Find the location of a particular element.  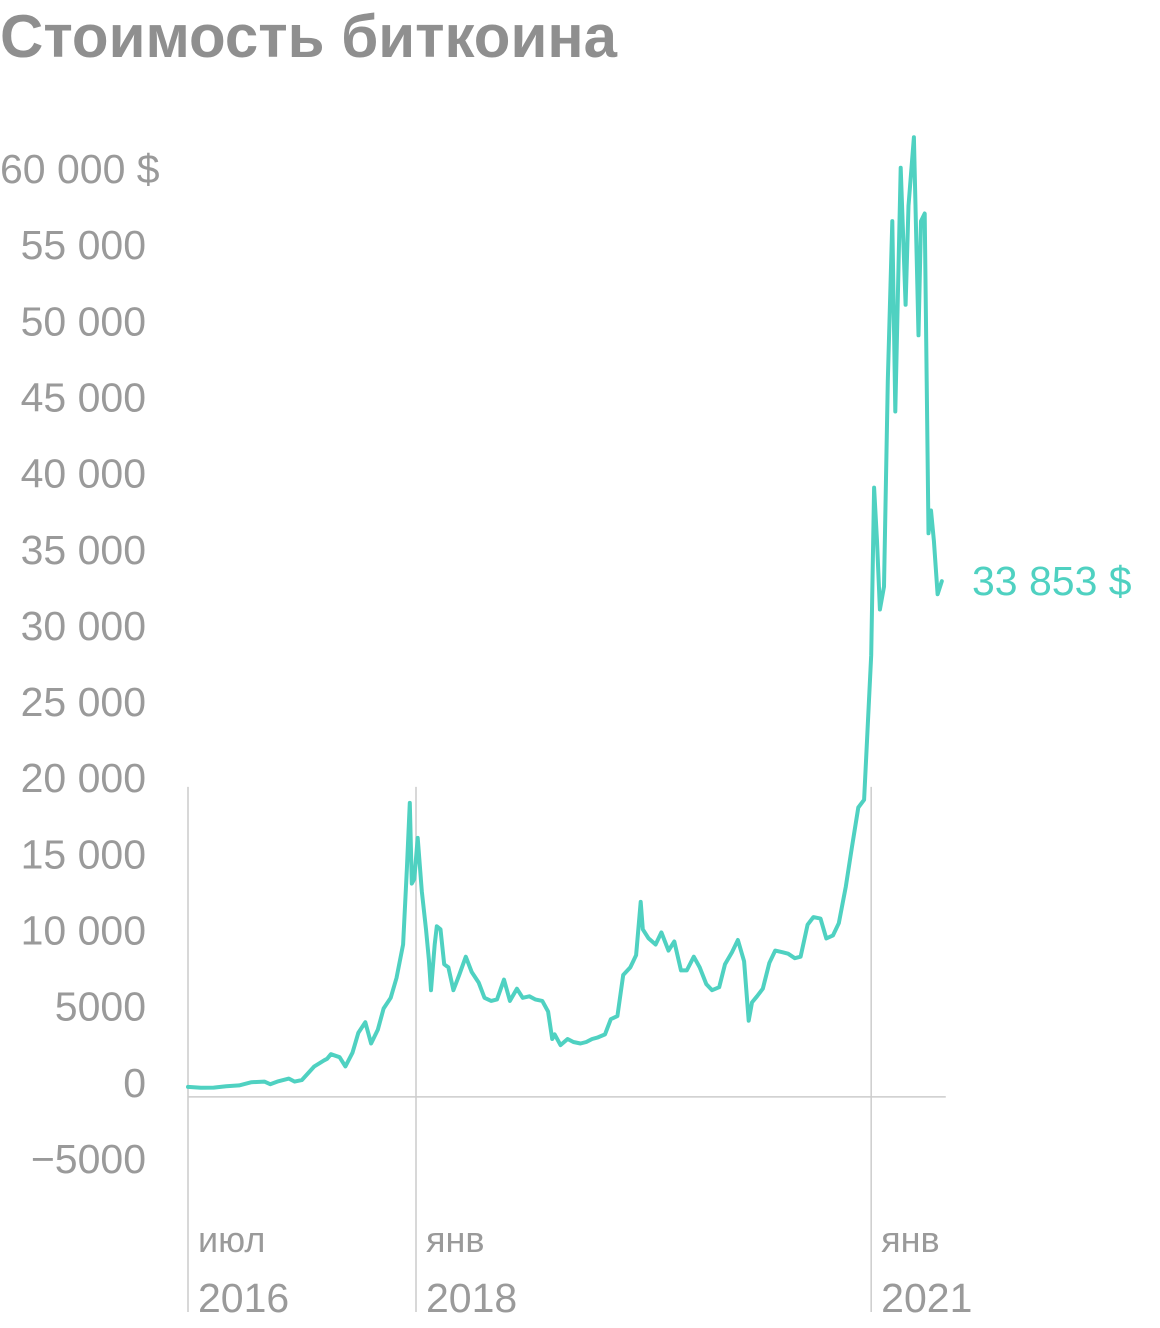

x-axis-ticks: июл 2016 янв 2018 янв 2021 is located at coordinates (585, 1270).